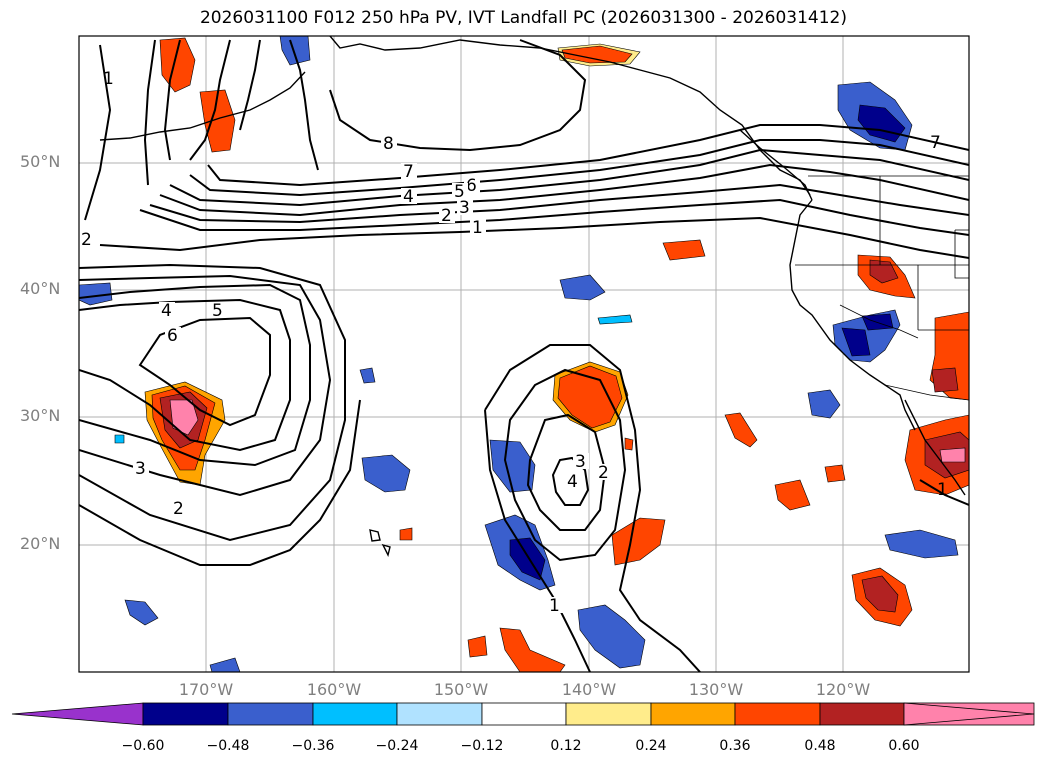  I want to click on lat-label-30n: 30°N, so click(40, 415).